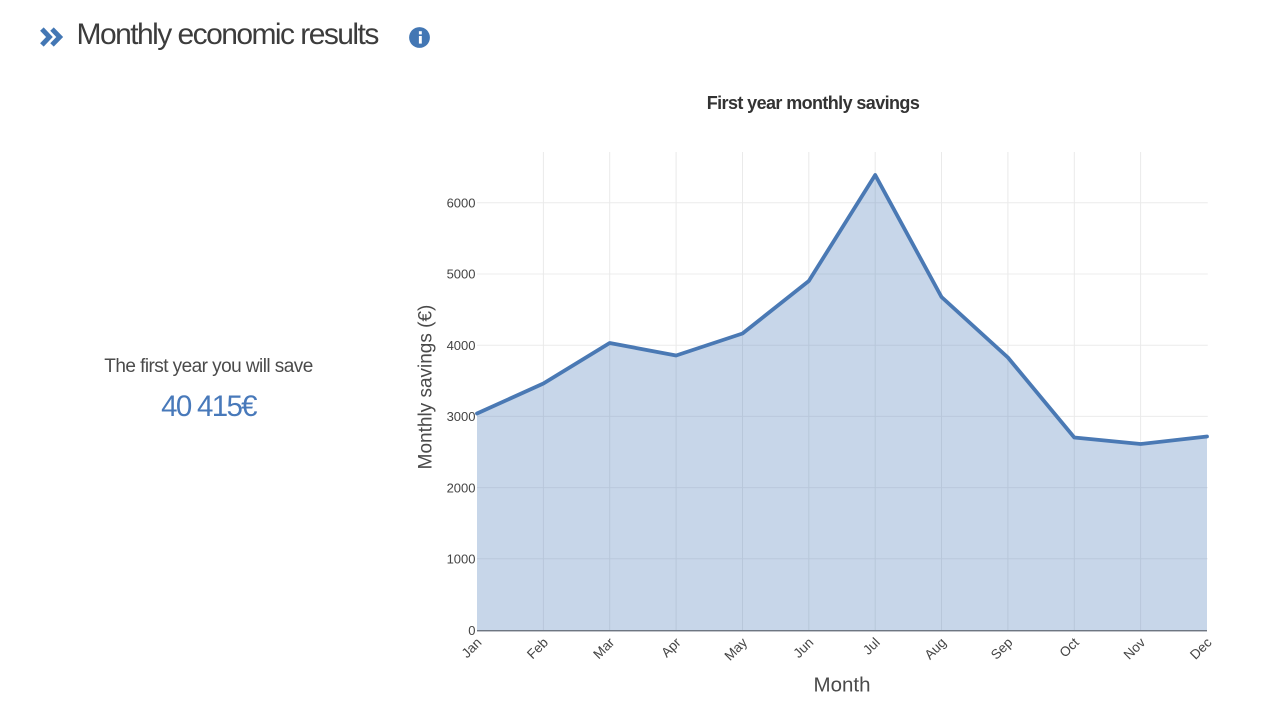  Describe the element at coordinates (461, 487) in the screenshot. I see `svg-text: 2000` at that location.